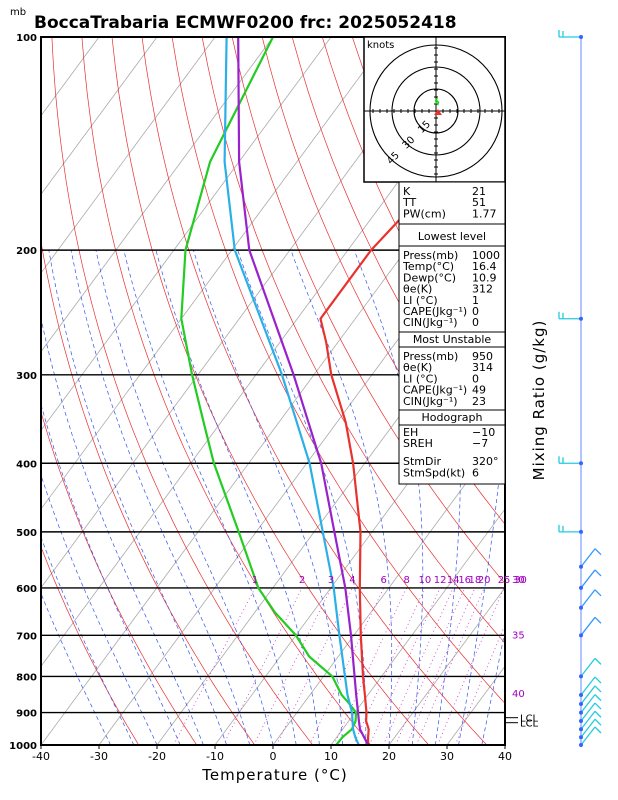  What do you see at coordinates (447, 756) in the screenshot?
I see `x-tick-label: 30` at bounding box center [447, 756].